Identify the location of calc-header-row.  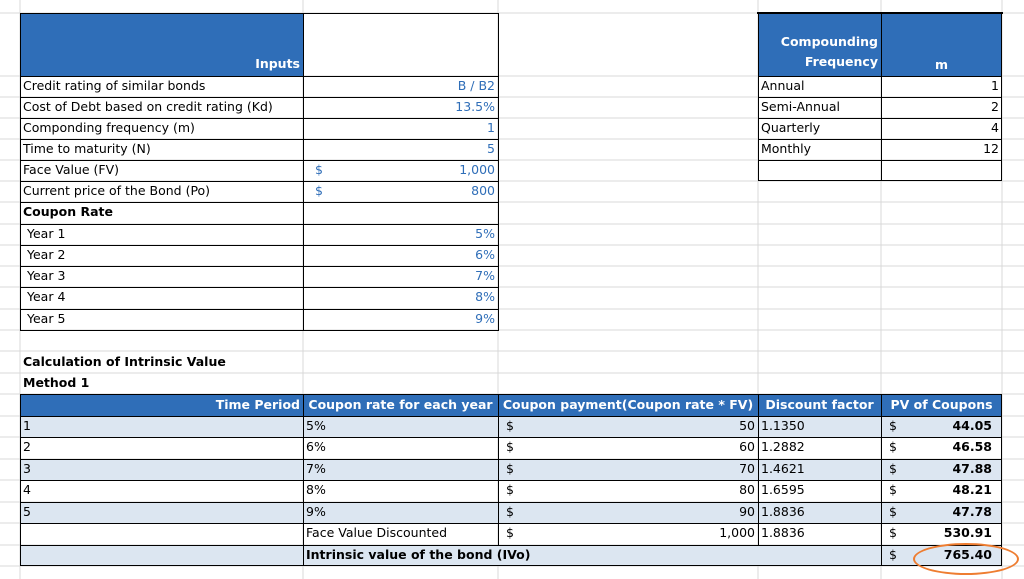
(511, 405).